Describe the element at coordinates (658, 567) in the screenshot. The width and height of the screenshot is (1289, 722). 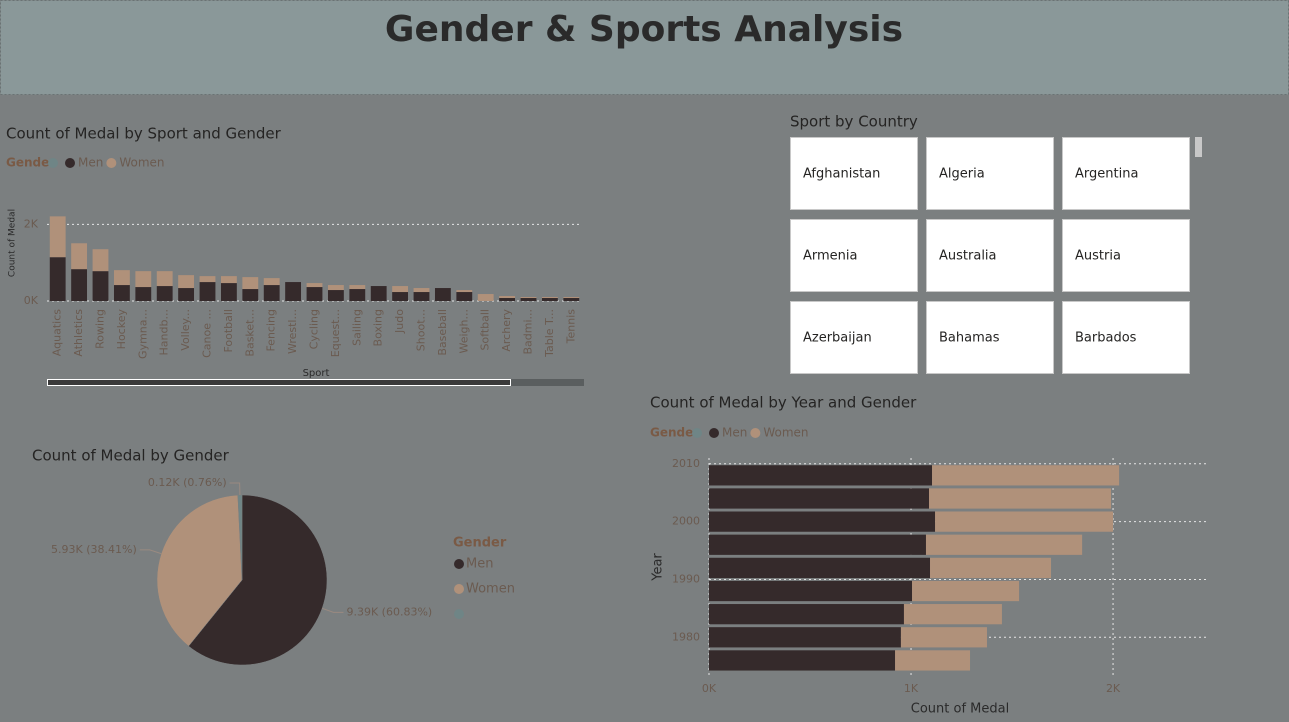
I see `y-axis-title: Year` at that location.